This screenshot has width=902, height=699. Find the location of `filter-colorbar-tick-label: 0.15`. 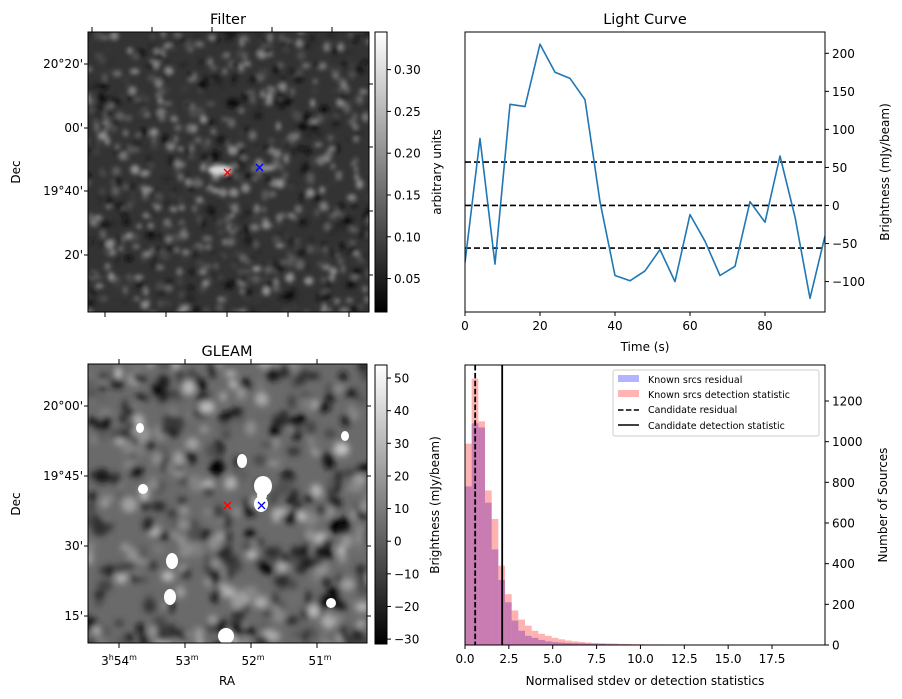

filter-colorbar-tick-label: 0.15 is located at coordinates (407, 195).